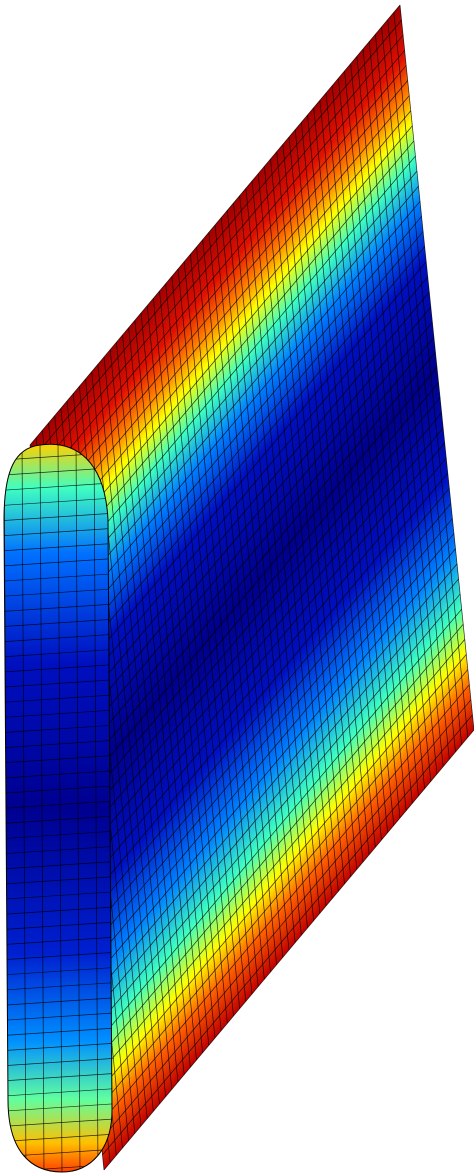 The width and height of the screenshot is (474, 1174). I want to click on cap-fill, so click(58, 808).